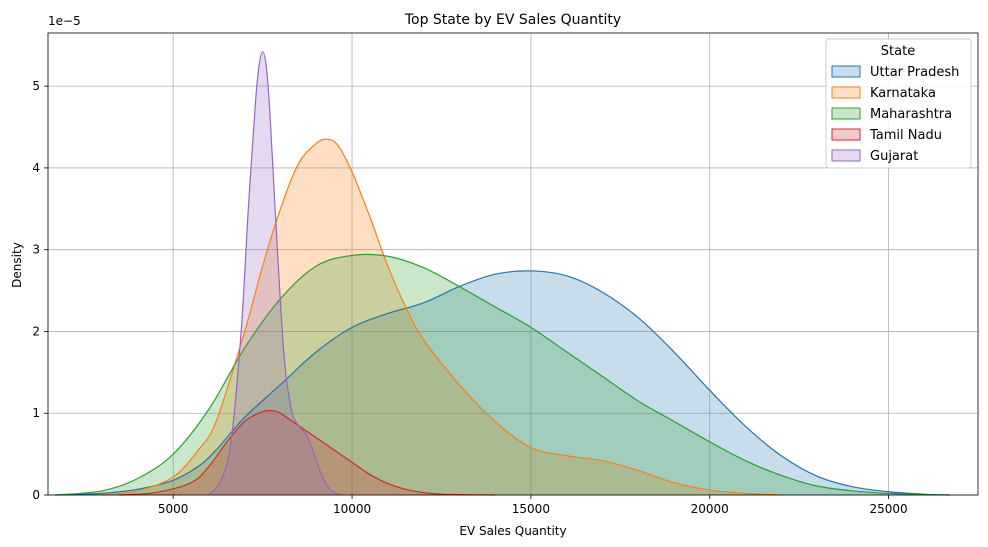 The image size is (988, 547). Describe the element at coordinates (512, 20) in the screenshot. I see `chart-title: Top State by EV Sales Quantity` at that location.